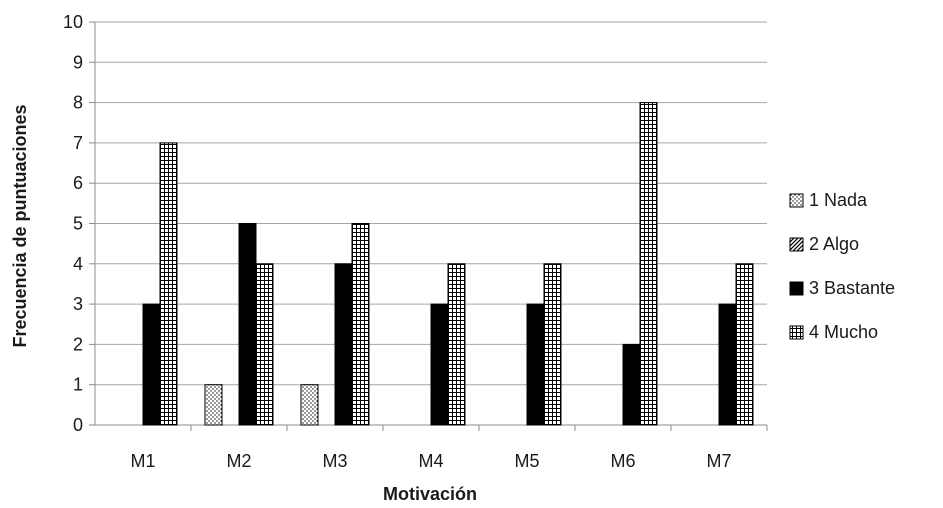 The height and width of the screenshot is (508, 943). What do you see at coordinates (535, 364) in the screenshot?
I see `bar-3-bastante-m5` at bounding box center [535, 364].